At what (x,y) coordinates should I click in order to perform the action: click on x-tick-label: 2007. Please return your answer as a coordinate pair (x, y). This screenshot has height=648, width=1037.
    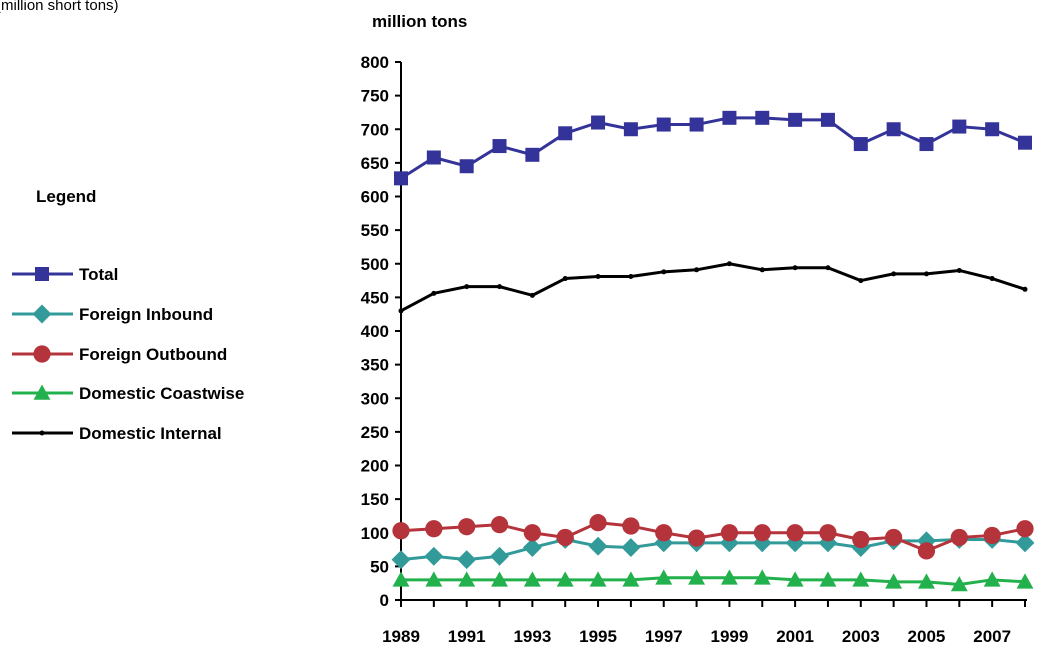
    Looking at the image, I should click on (992, 636).